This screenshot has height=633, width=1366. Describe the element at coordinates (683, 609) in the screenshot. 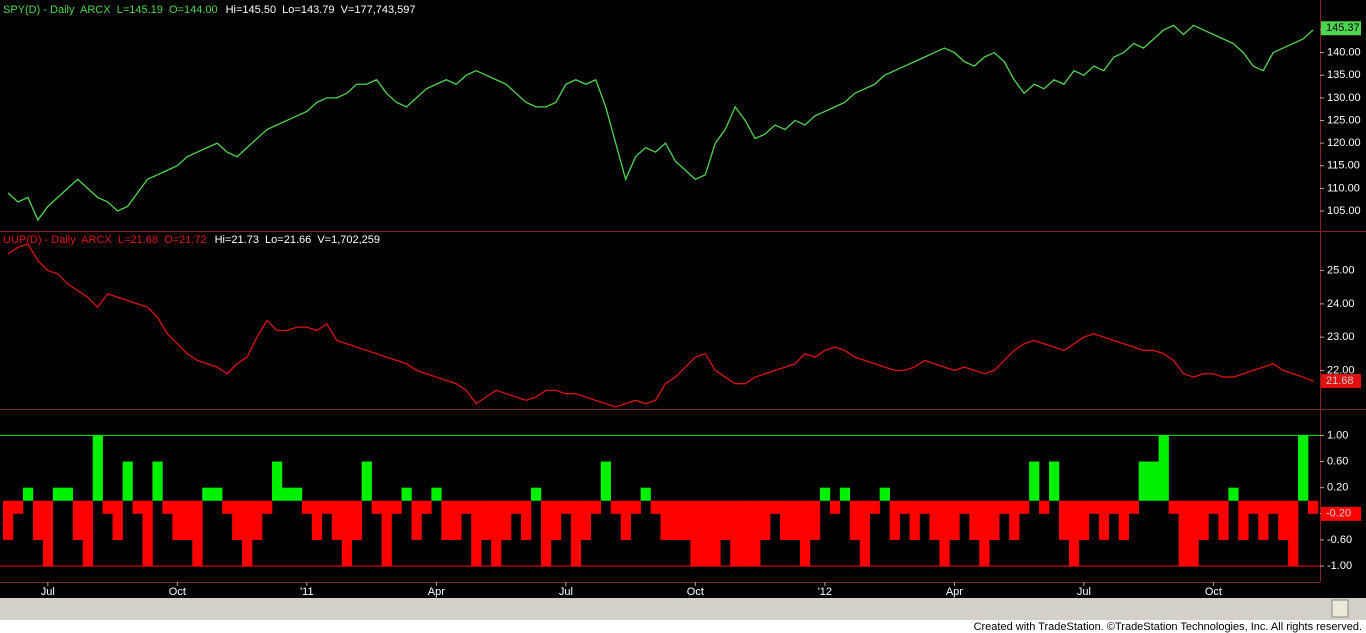

I see `scrollbar` at that location.